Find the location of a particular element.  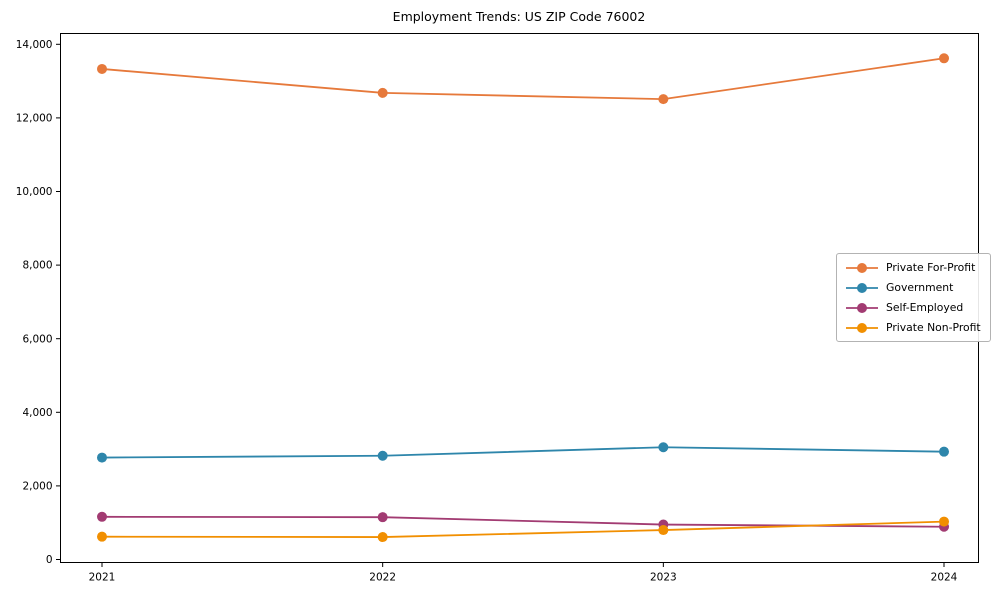

series-line-private-for-profit is located at coordinates (523, 79).